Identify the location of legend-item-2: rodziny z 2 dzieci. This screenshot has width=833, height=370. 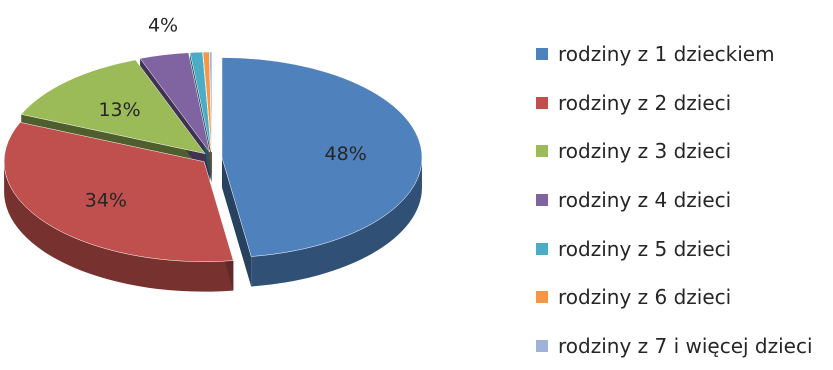
(674, 103).